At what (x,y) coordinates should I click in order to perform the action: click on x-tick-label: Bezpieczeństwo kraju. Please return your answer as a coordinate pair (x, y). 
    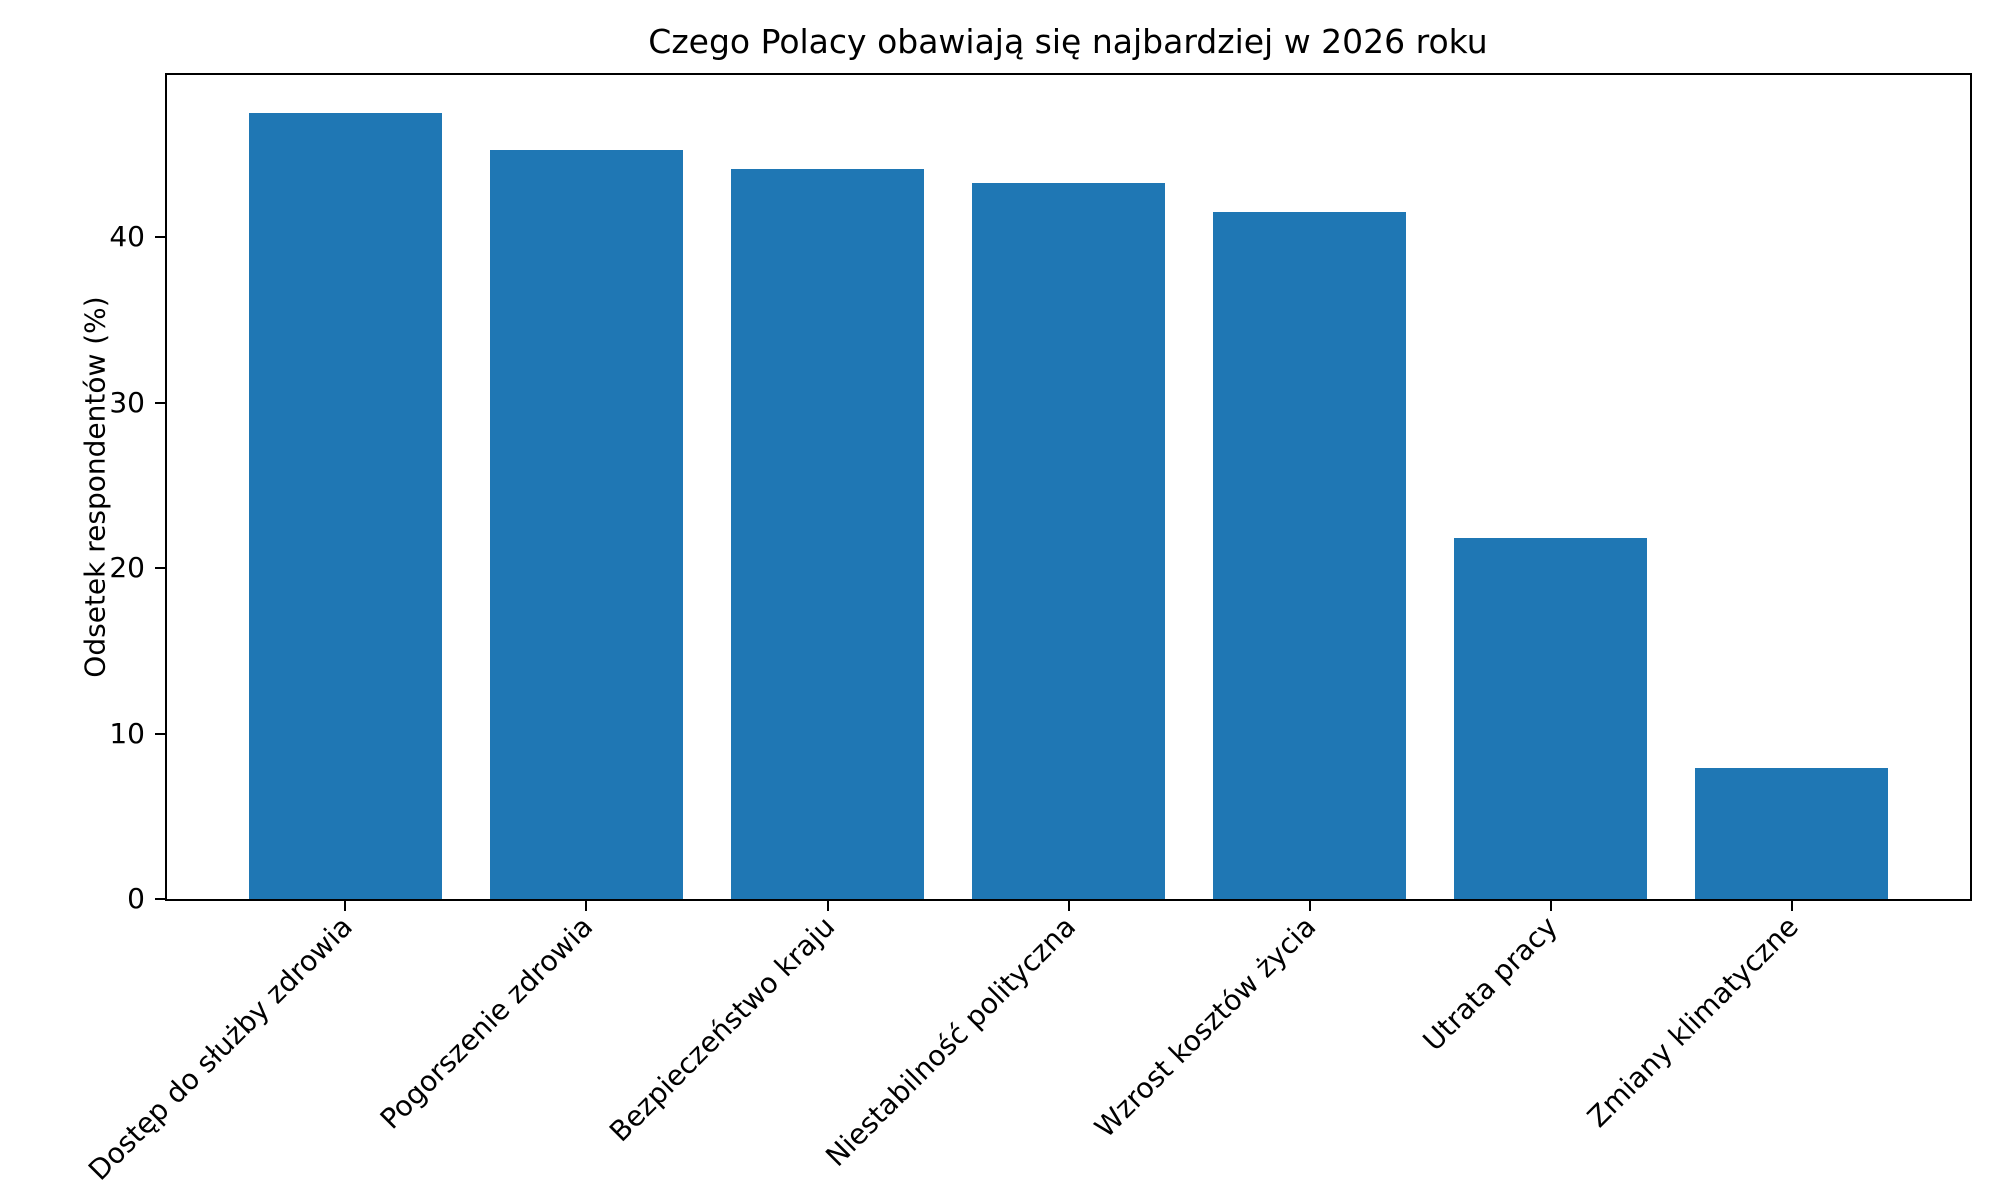
    Looking at the image, I should click on (721, 1029).